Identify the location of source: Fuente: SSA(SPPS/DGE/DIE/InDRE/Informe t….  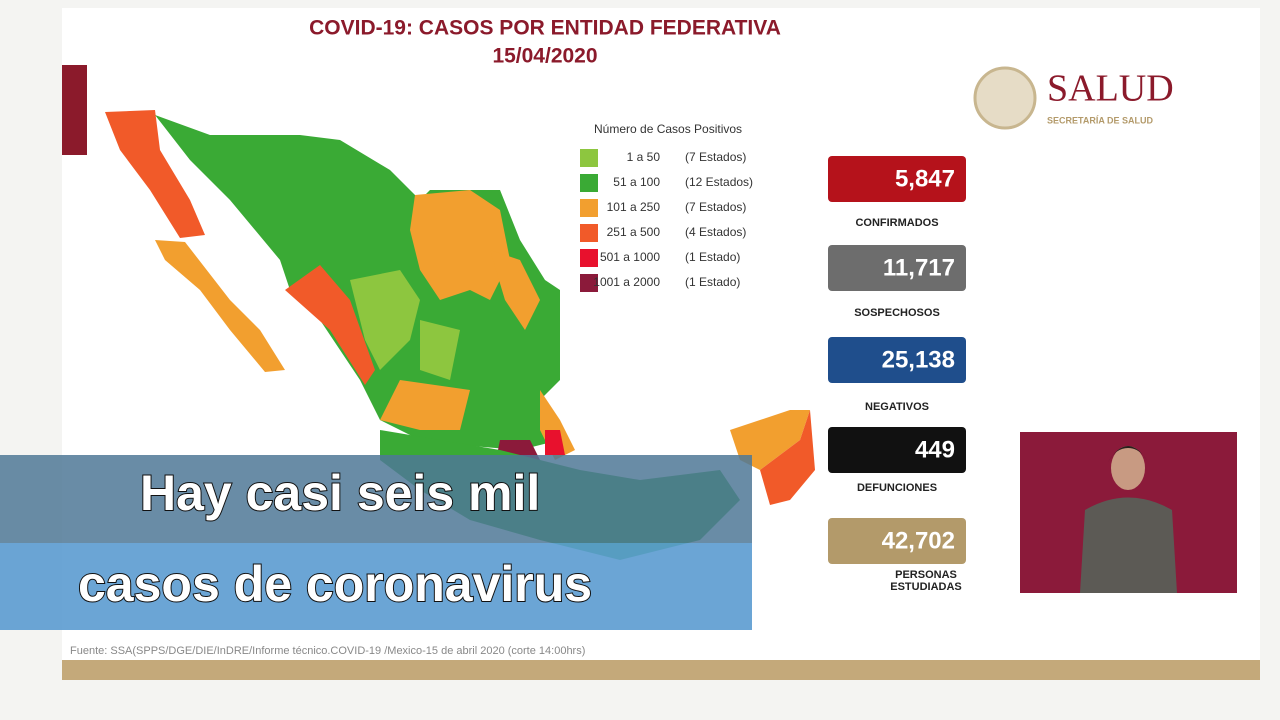
(327, 651).